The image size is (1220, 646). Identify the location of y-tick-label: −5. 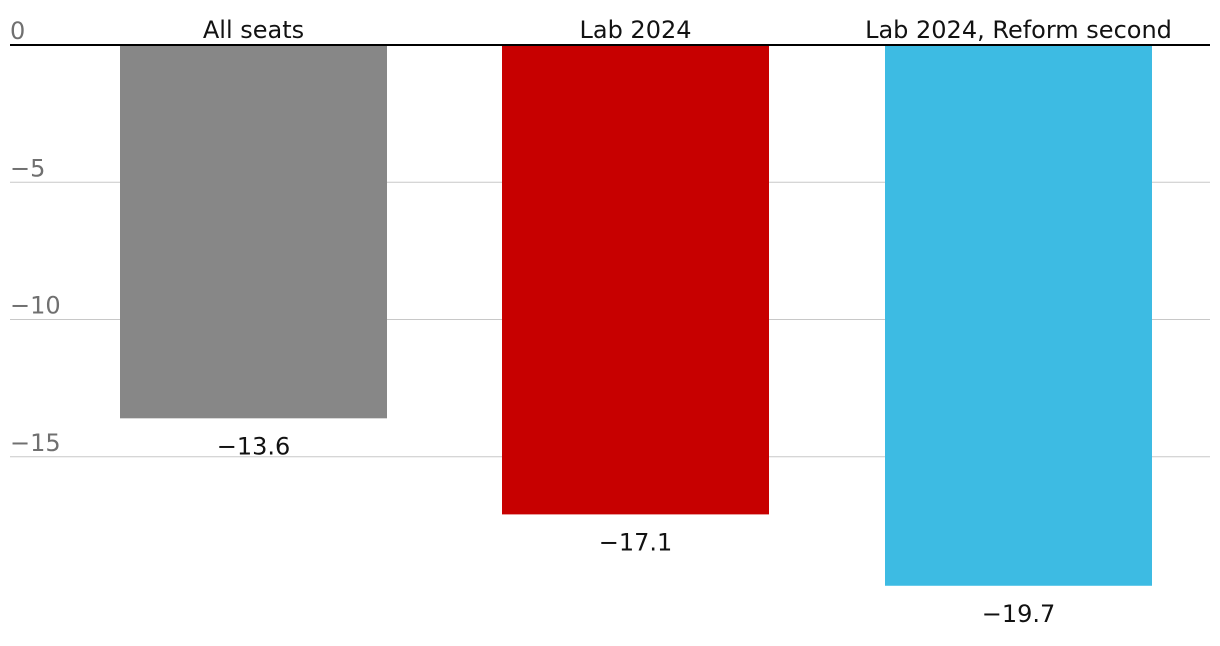
(27, 168).